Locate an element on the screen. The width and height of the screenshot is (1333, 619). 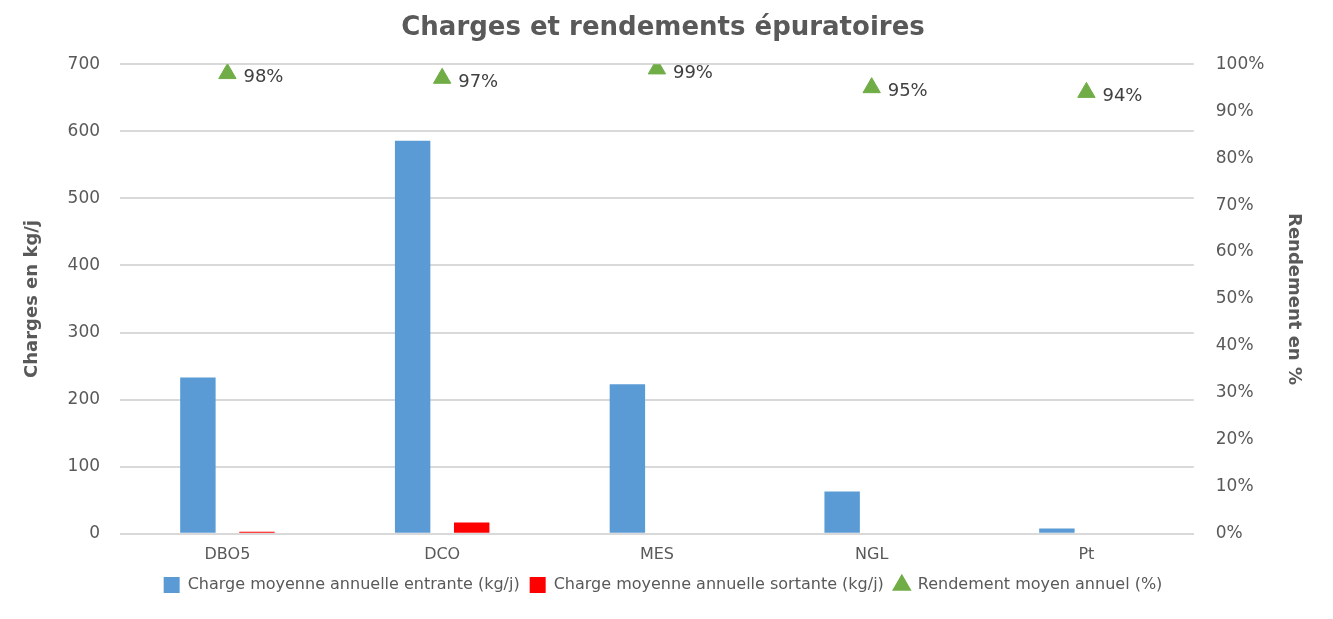
y-tick-label: 0 is located at coordinates (95, 532).